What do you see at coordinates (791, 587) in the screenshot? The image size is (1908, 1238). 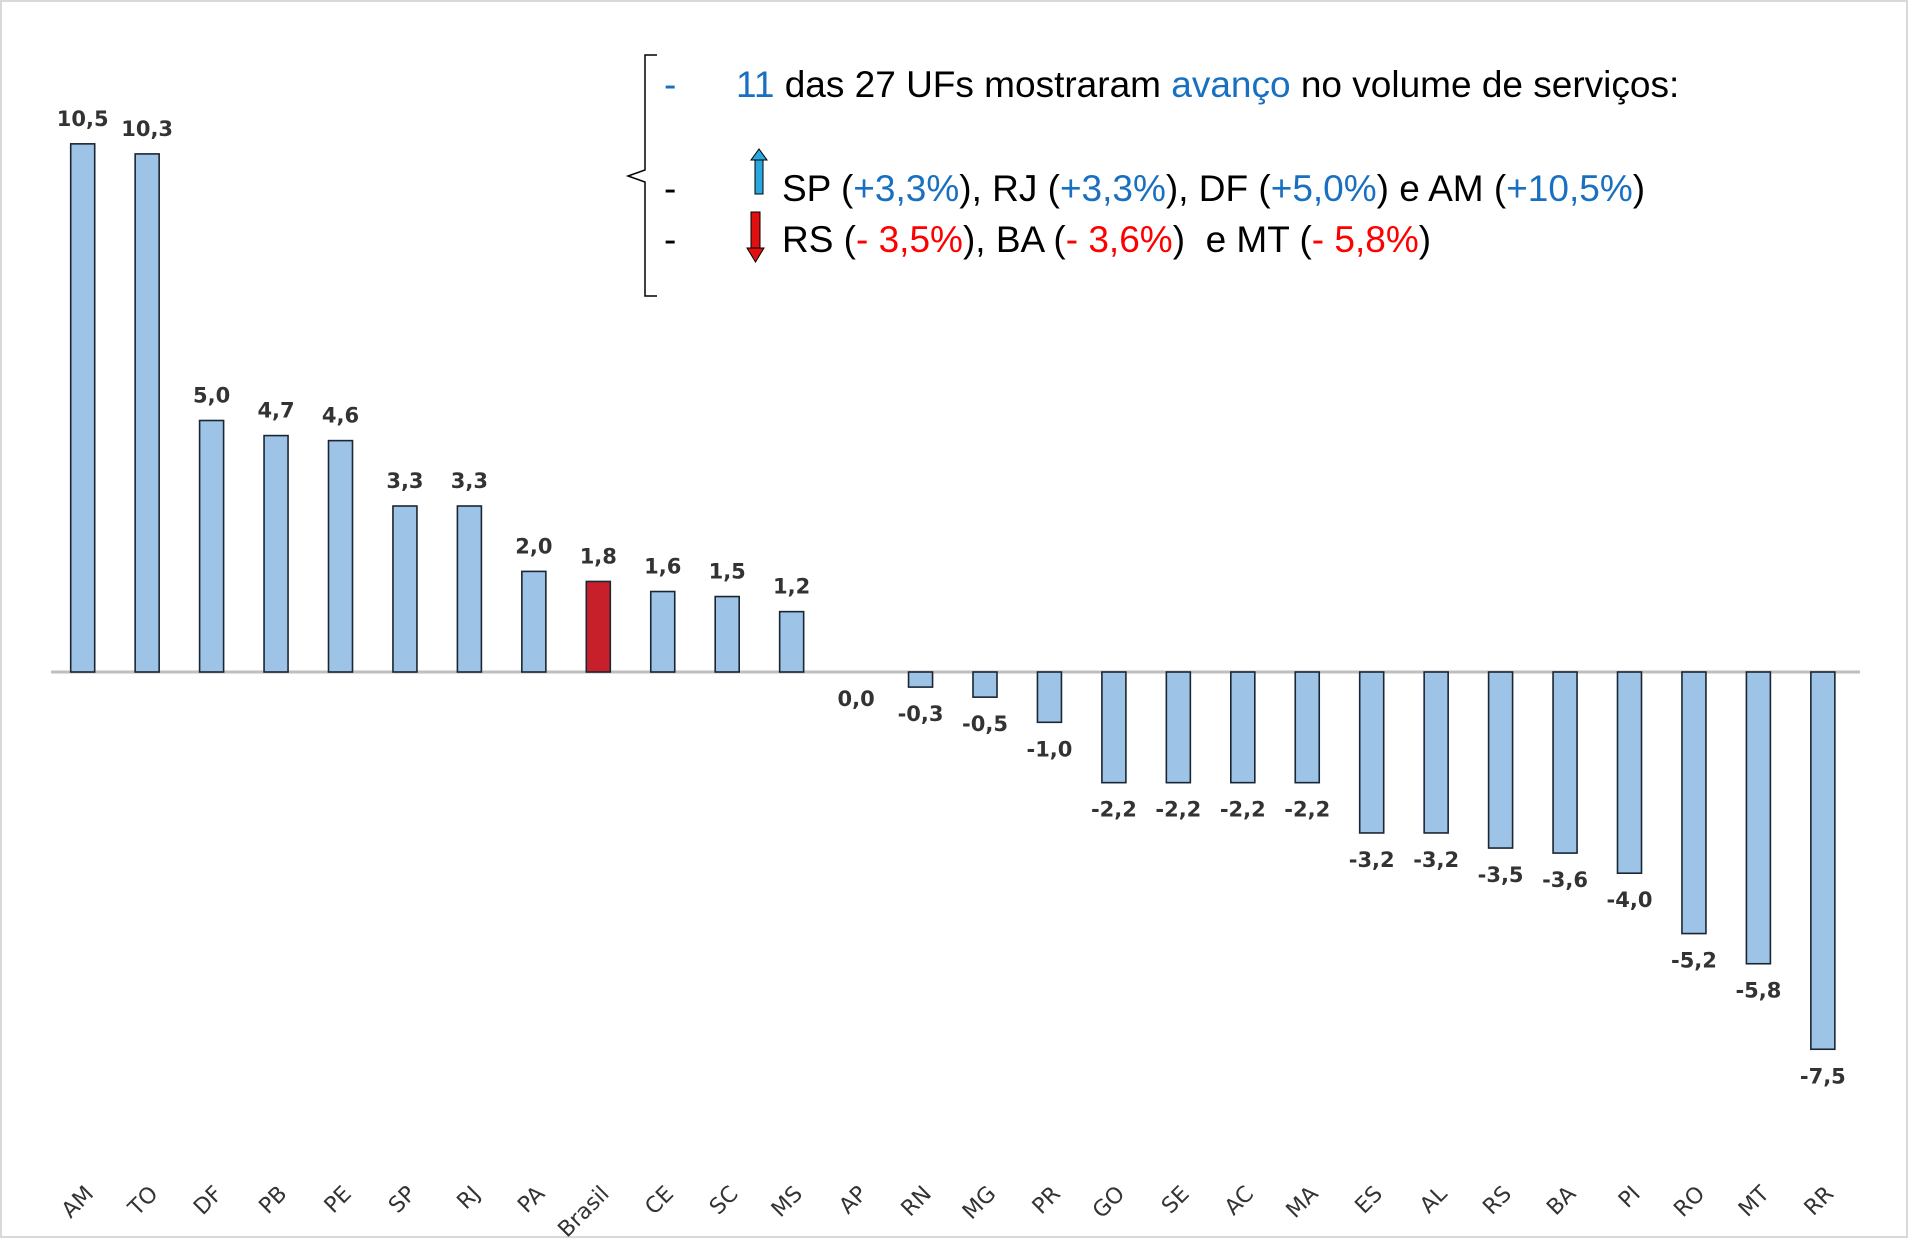 I see `data-label: 1,2` at bounding box center [791, 587].